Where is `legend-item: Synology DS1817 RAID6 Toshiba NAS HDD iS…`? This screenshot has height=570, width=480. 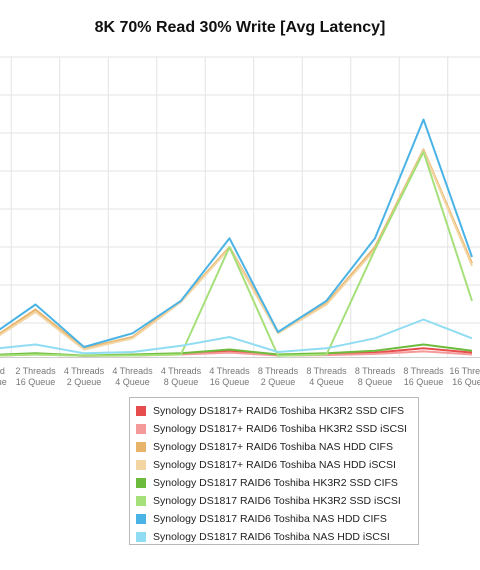
legend-item: Synology DS1817 RAID6 Toshiba NAS HDD iS… is located at coordinates (274, 537).